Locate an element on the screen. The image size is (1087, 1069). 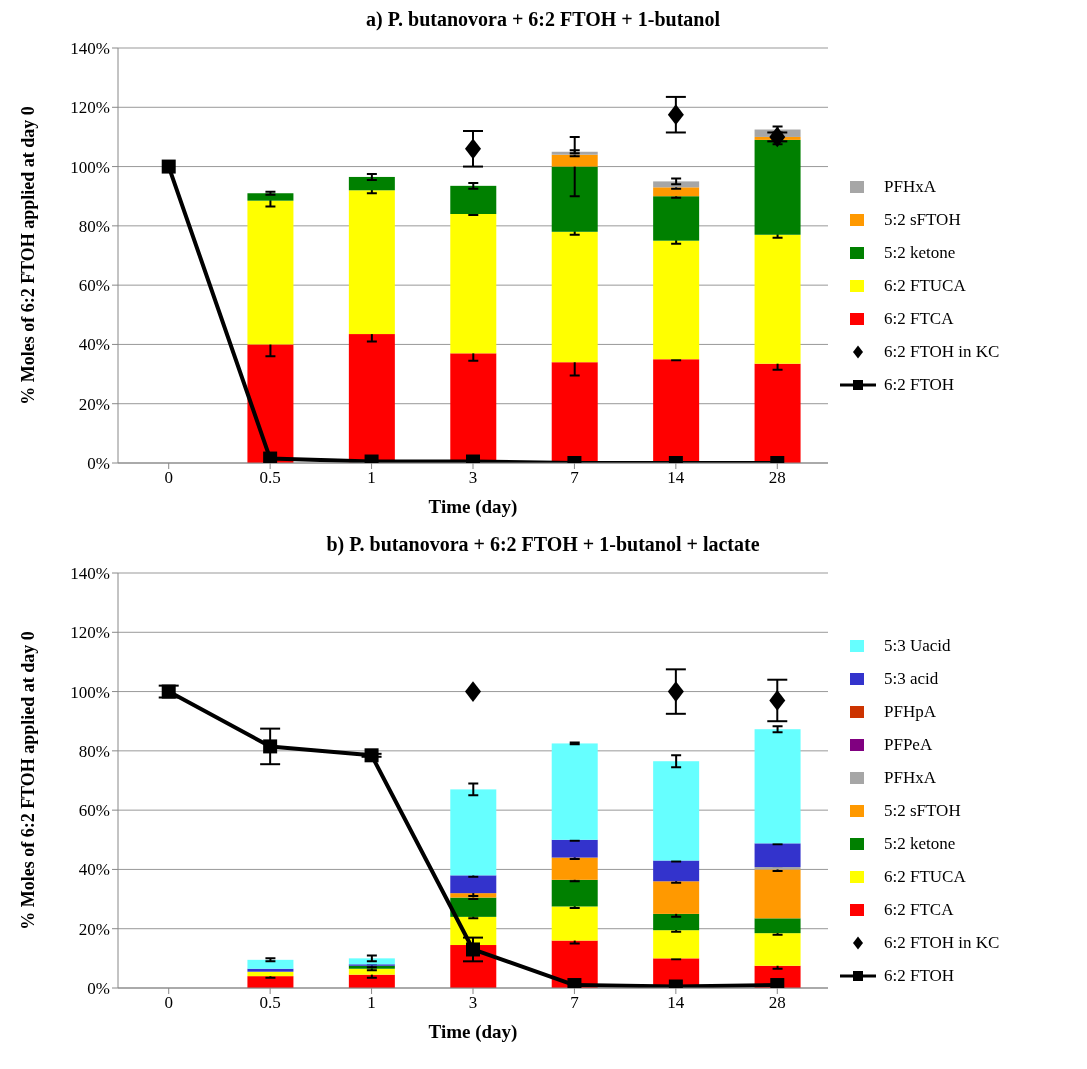
chart-title: a) P. butanovora + 6:2 FTOH + 1-butanol is located at coordinates (543, 20).